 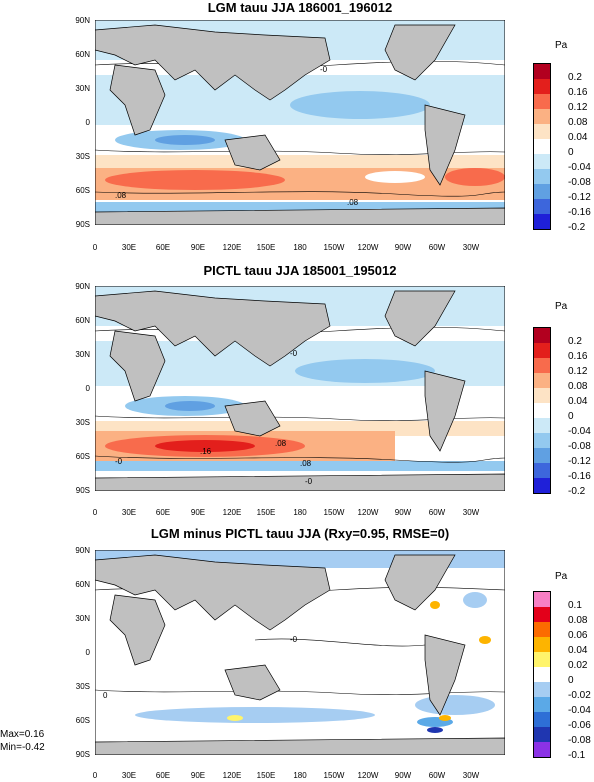 I want to click on contour-label: .16, so click(x=206, y=451).